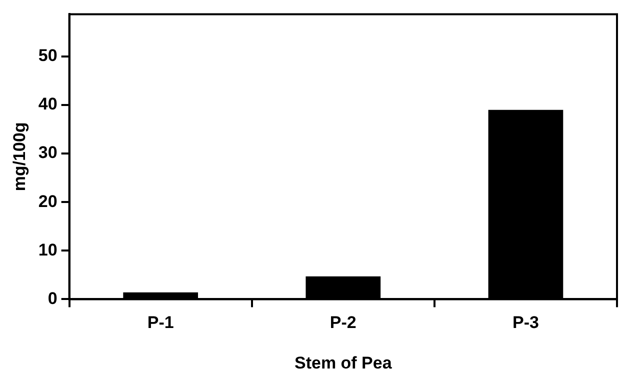 Image resolution: width=639 pixels, height=386 pixels. I want to click on x-tick-label: P-1, so click(160, 322).